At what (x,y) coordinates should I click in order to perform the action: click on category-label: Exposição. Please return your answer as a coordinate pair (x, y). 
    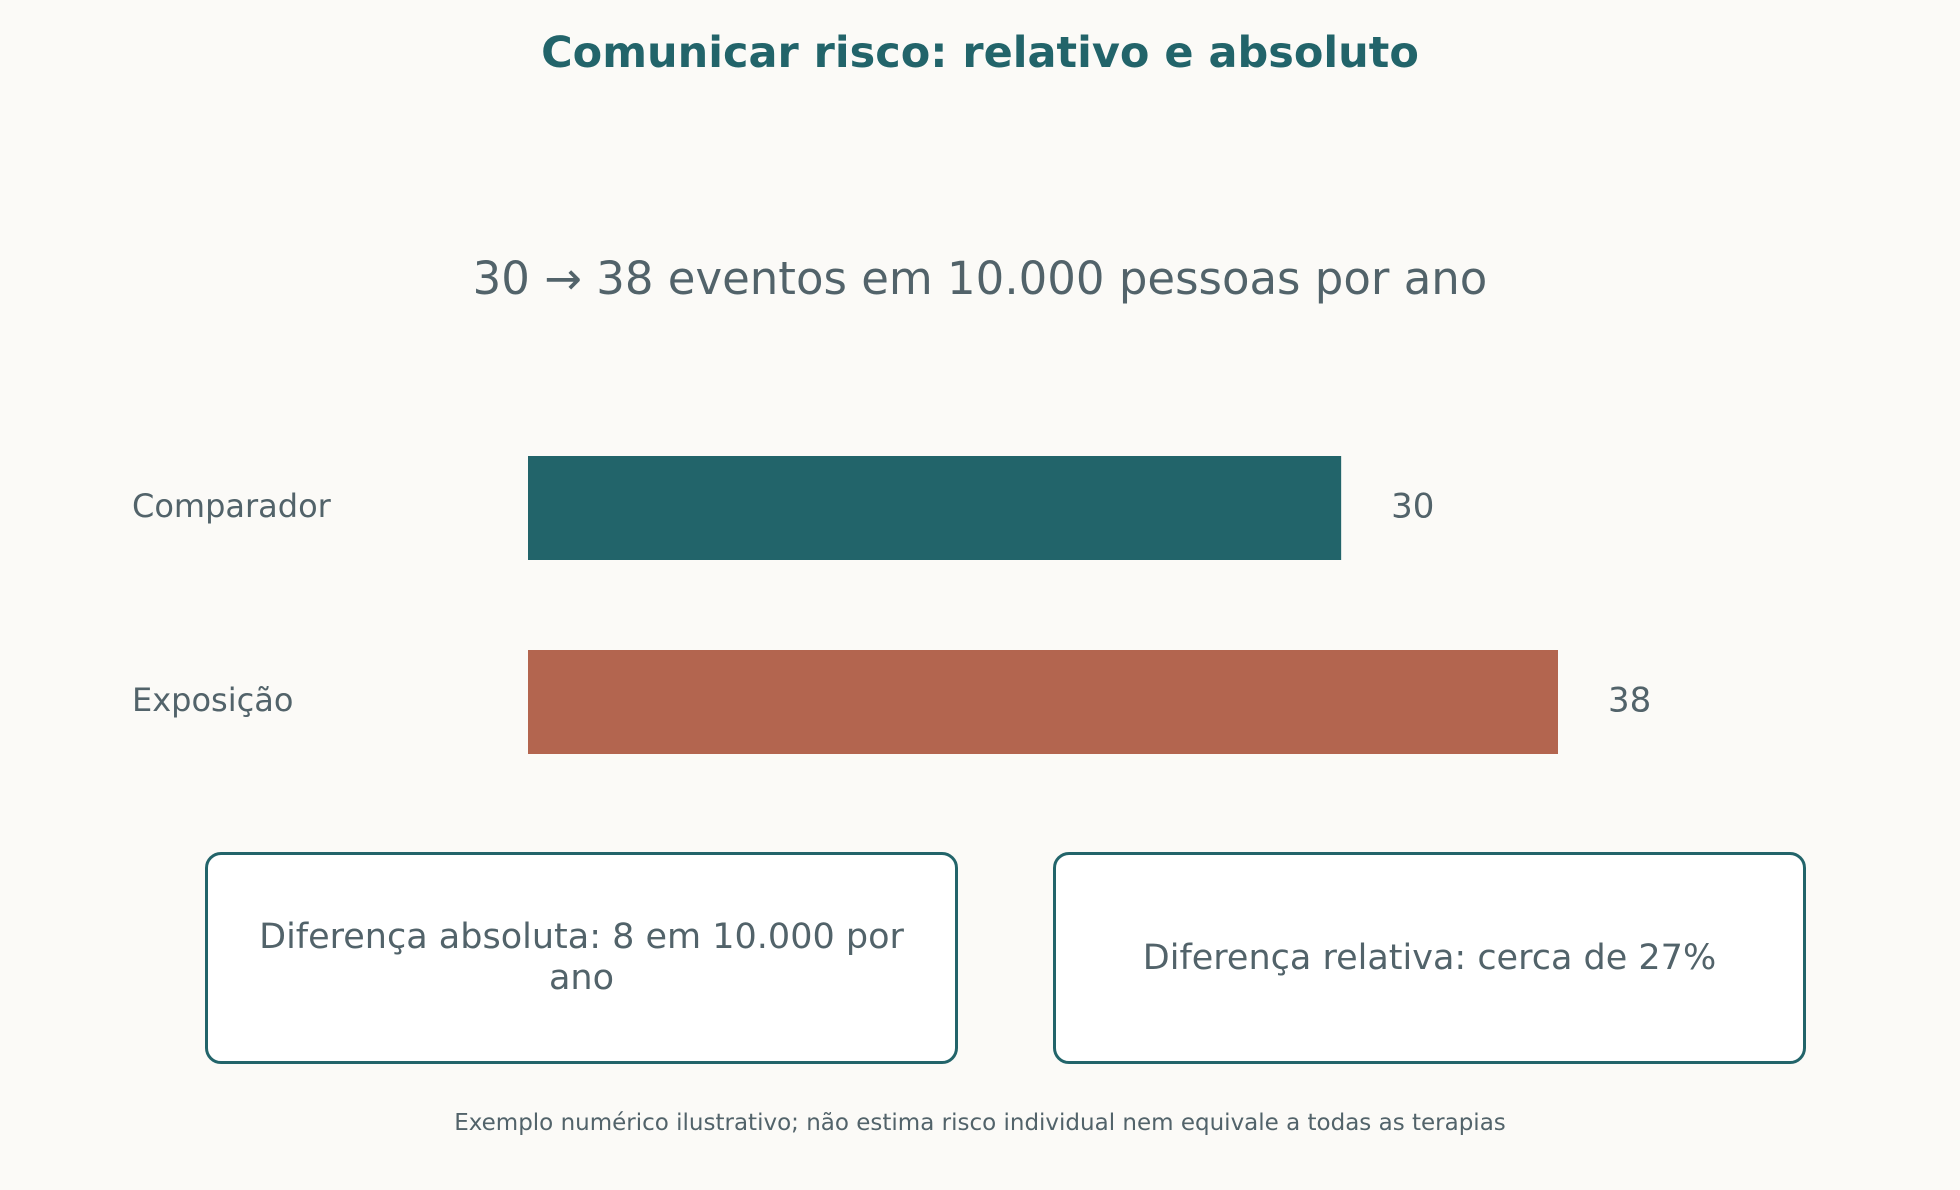
    Looking at the image, I should click on (212, 700).